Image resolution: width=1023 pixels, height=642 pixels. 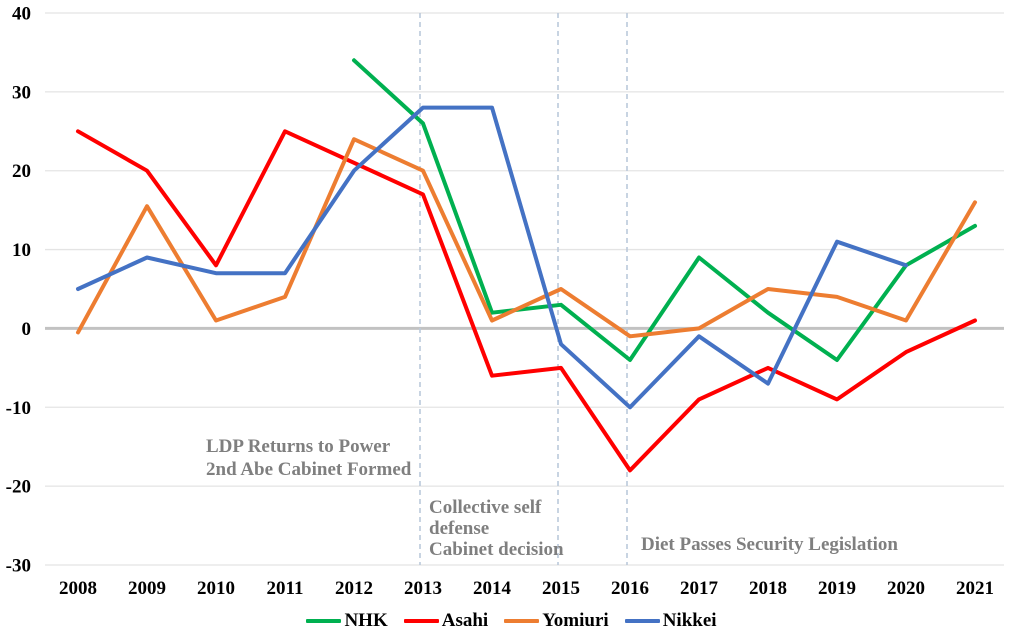 What do you see at coordinates (522, 621) in the screenshot?
I see `legend-swatch-yomiuri` at bounding box center [522, 621].